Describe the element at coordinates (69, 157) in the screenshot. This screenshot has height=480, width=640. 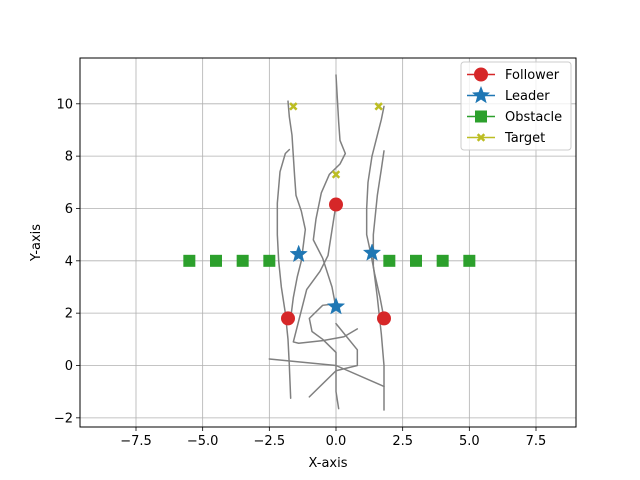
I see `y-tick-label: 8` at that location.